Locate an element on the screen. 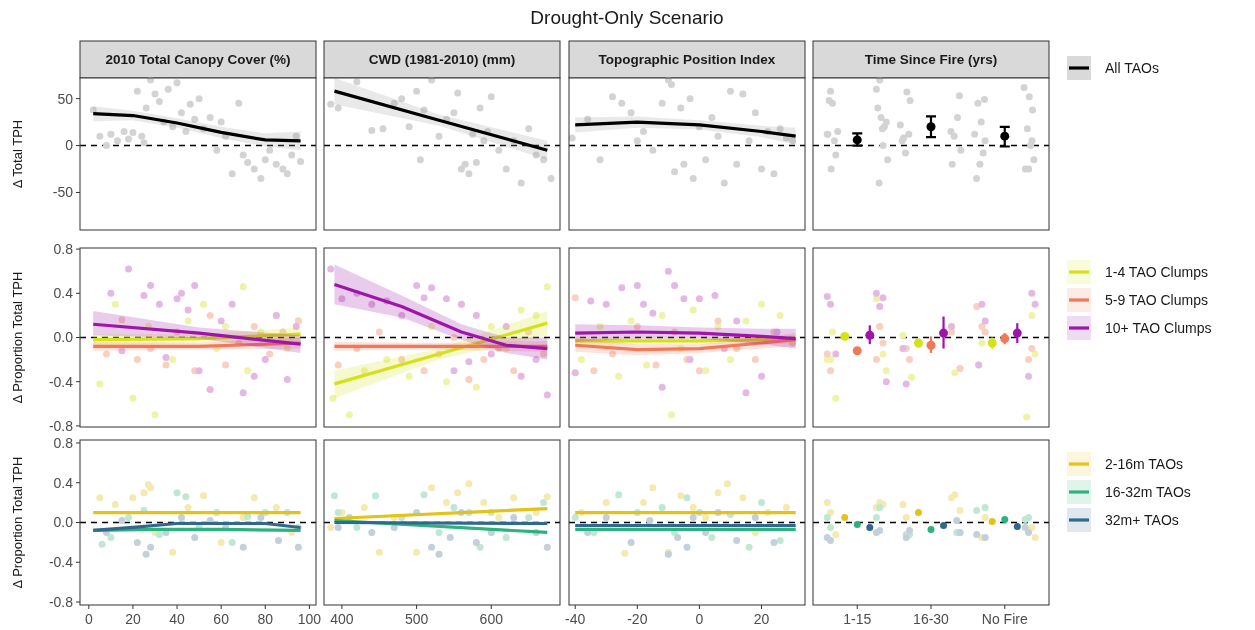 The height and width of the screenshot is (630, 1255). x-tick-label: 400 is located at coordinates (342, 619).